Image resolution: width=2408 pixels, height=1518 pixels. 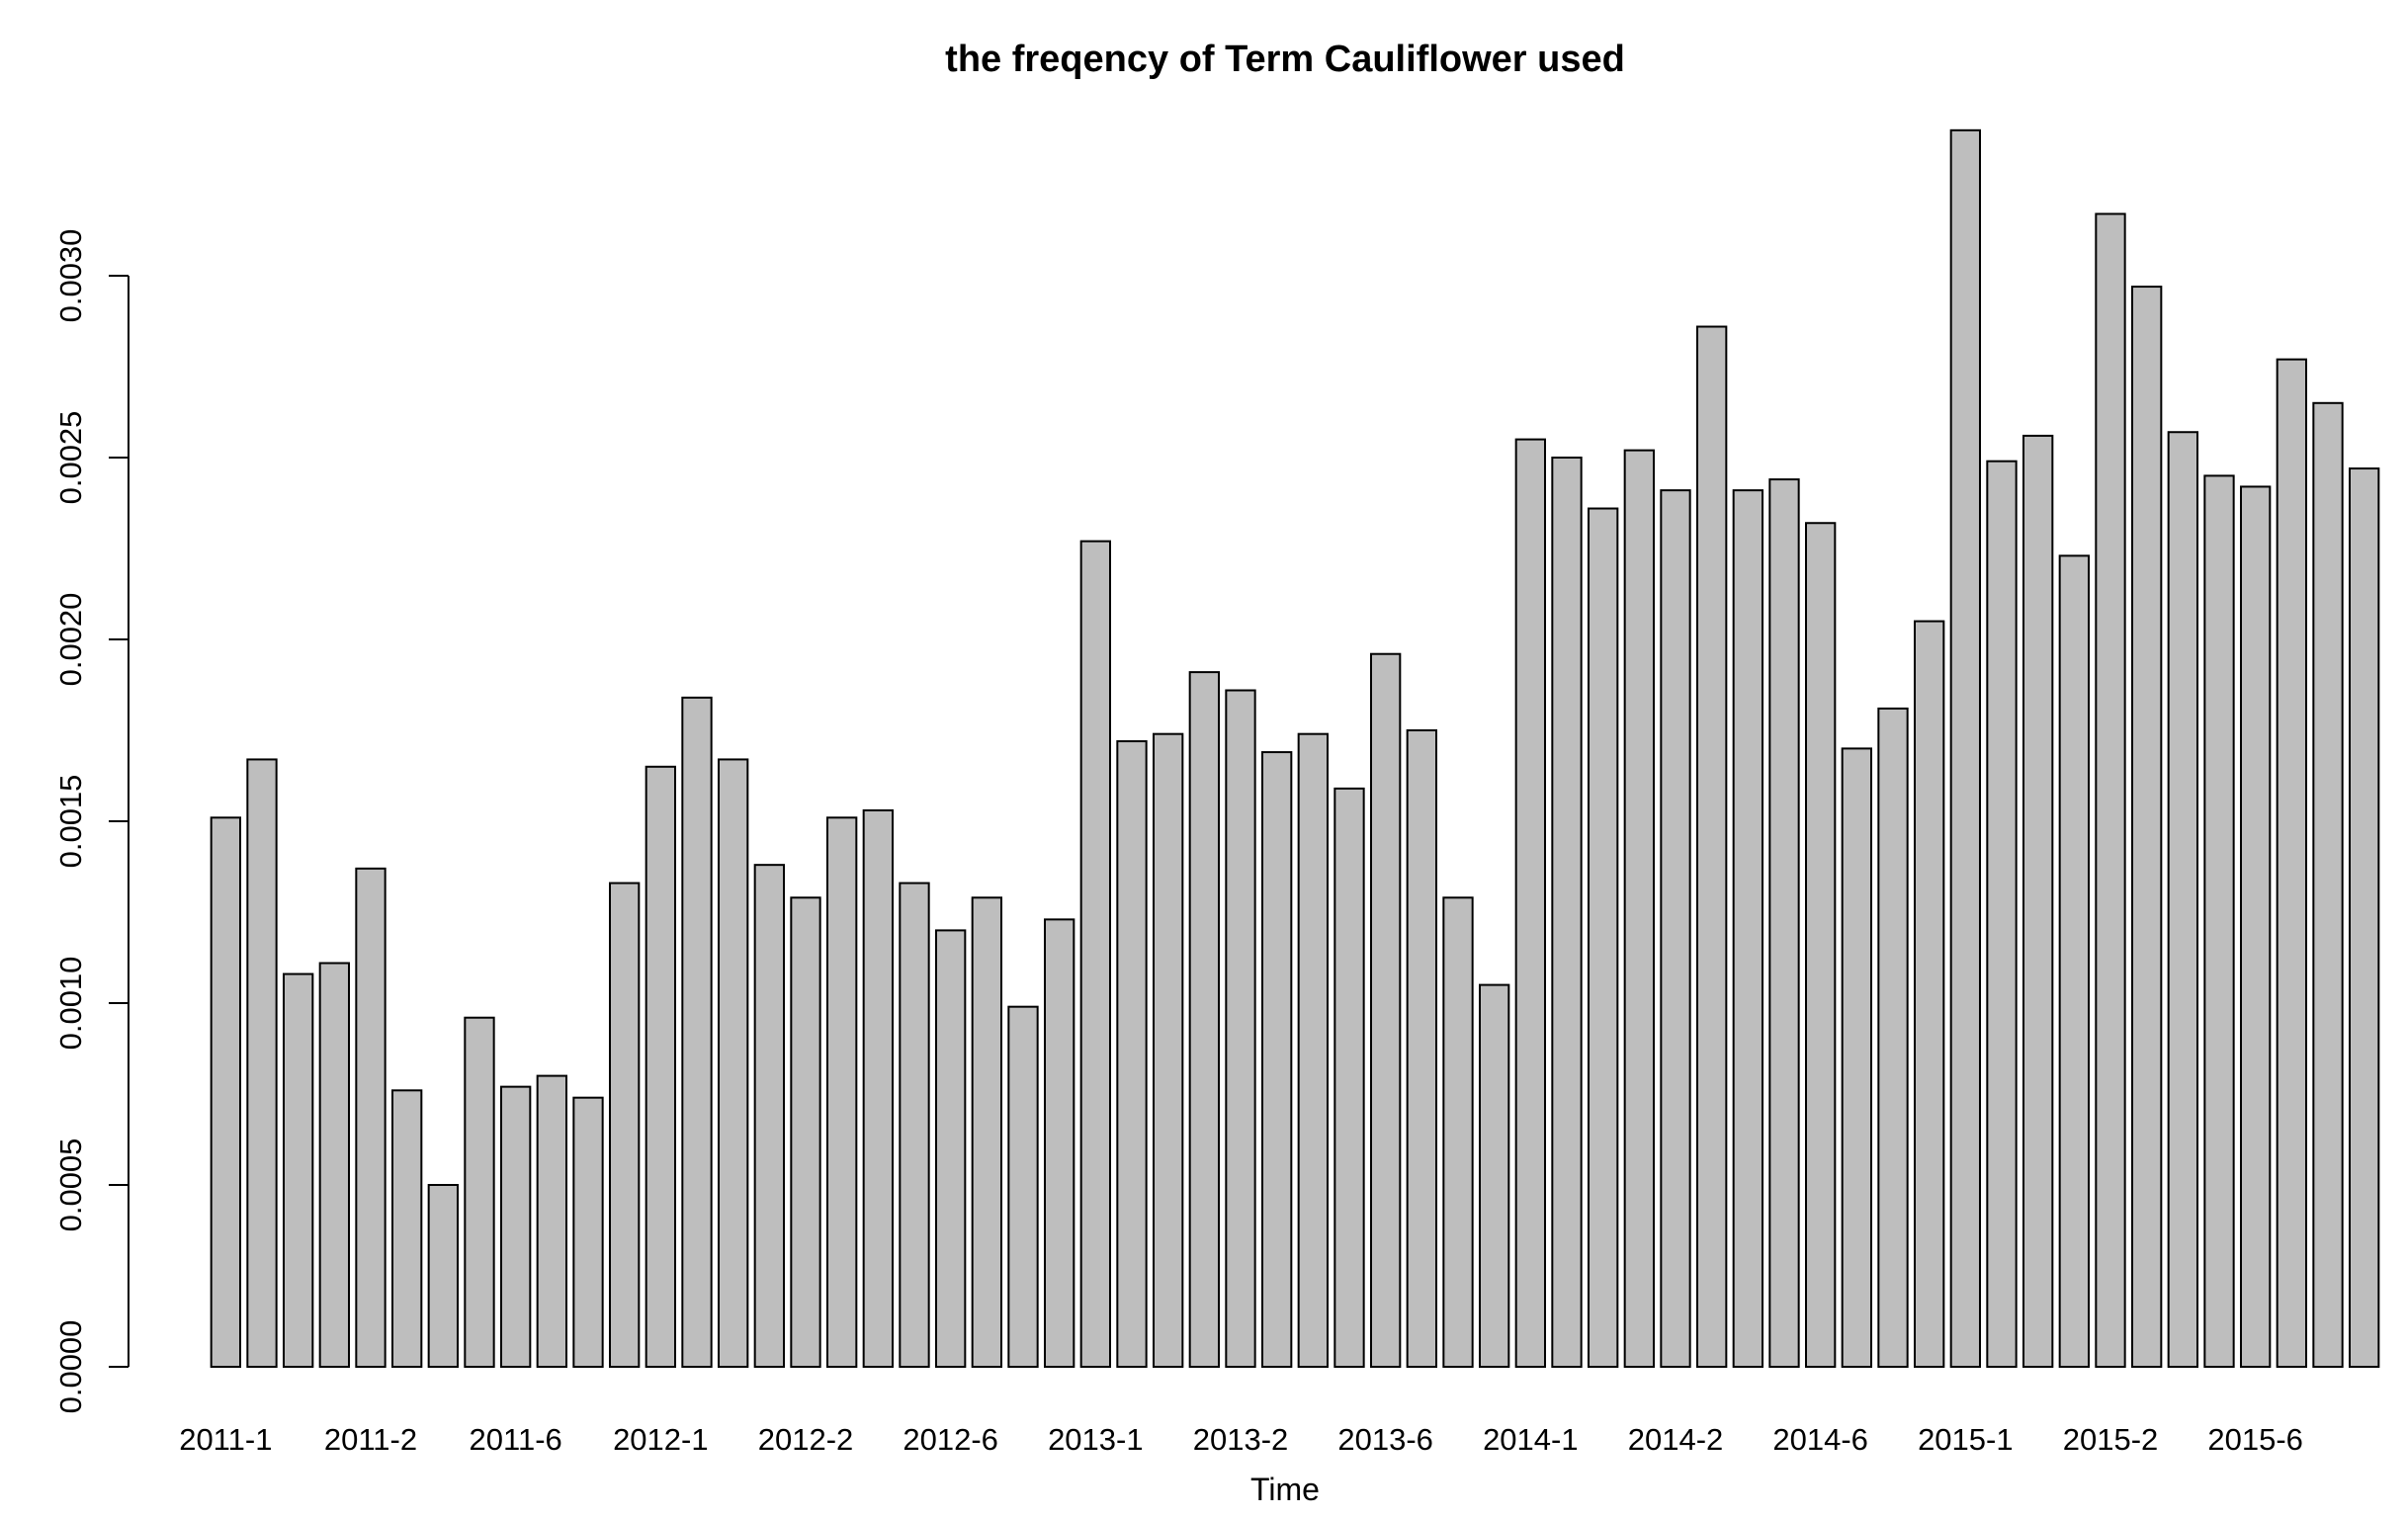 What do you see at coordinates (1285, 59) in the screenshot?
I see `chart-title: the freqency of Term Cauliflower used` at bounding box center [1285, 59].